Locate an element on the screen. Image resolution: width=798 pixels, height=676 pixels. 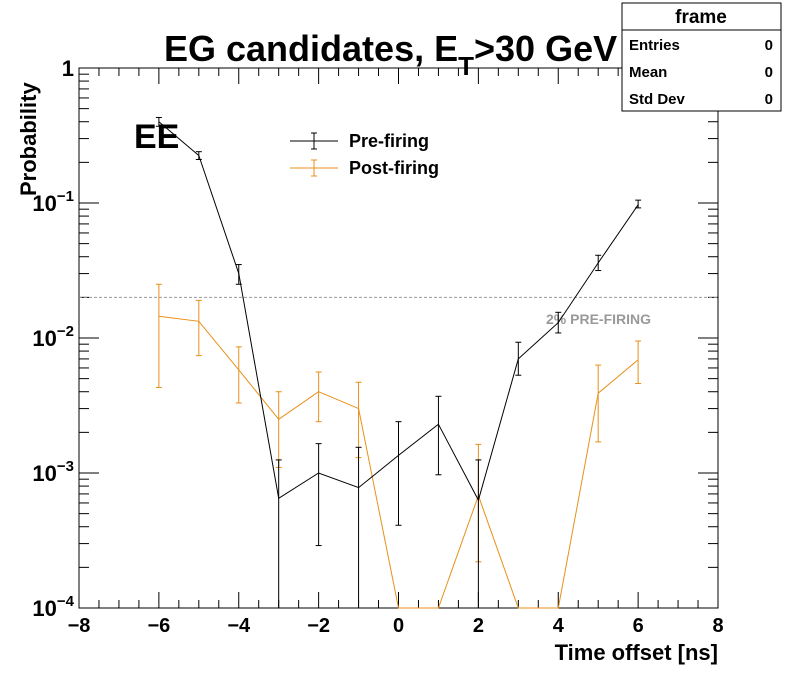
chart-title: EG candidates, ET>30 GeV is located at coordinates (390, 54).